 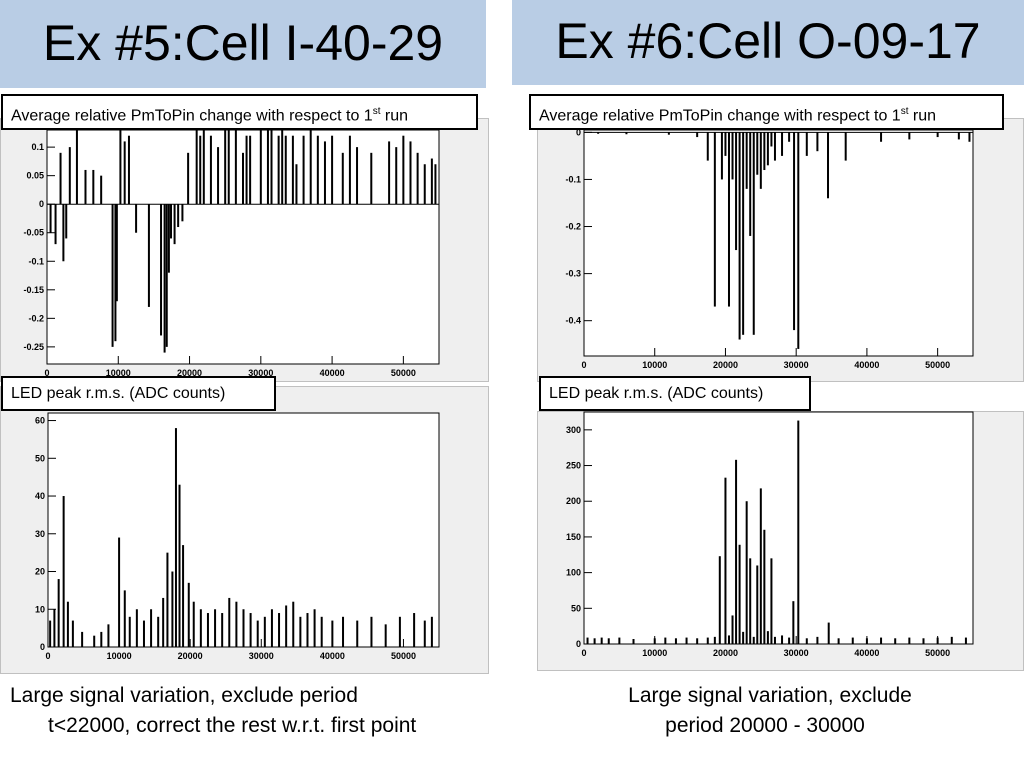 I want to click on y-tick-label: 0.1, so click(x=37, y=147).